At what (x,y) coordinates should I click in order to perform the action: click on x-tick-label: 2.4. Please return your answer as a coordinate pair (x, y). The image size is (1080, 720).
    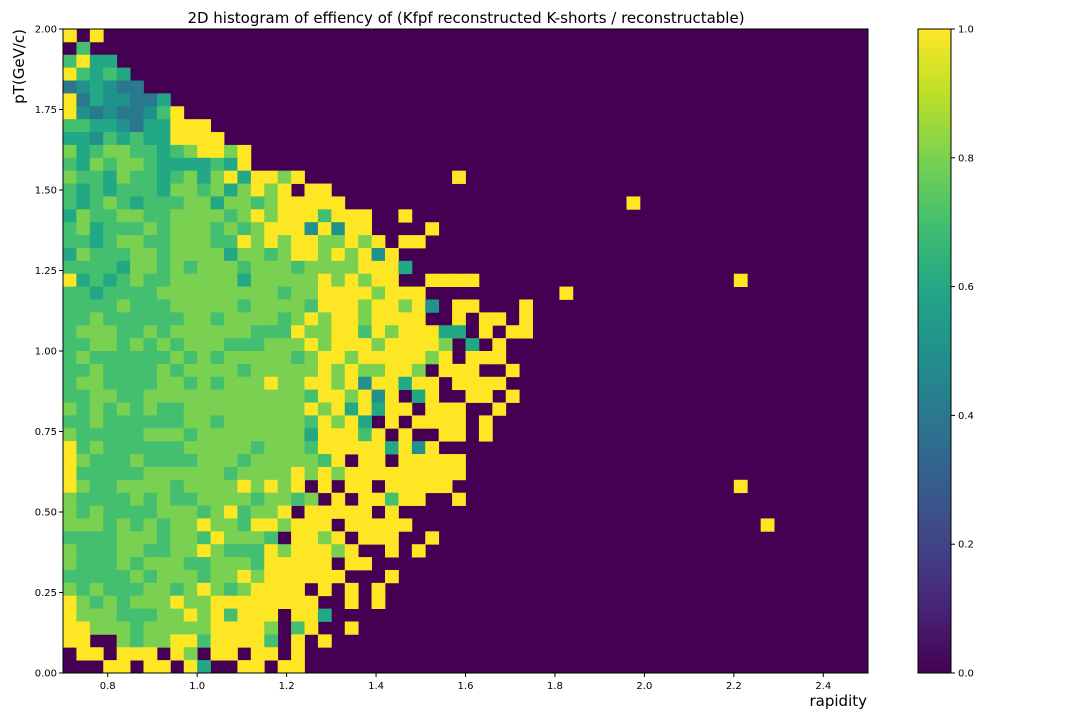
    Looking at the image, I should click on (823, 686).